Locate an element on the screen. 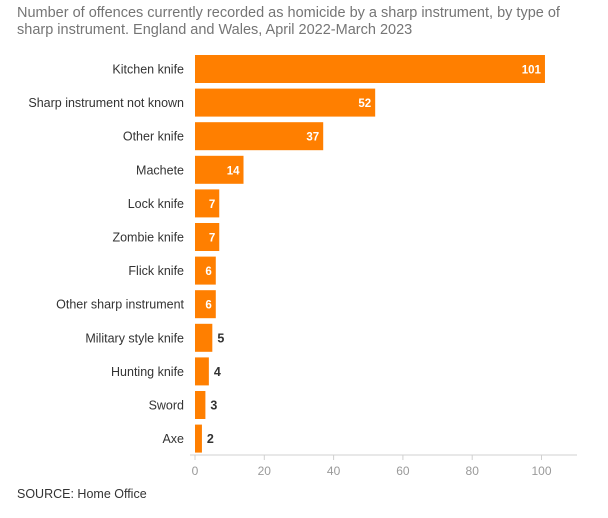 The image size is (608, 518). value-label: 2 is located at coordinates (210, 439).